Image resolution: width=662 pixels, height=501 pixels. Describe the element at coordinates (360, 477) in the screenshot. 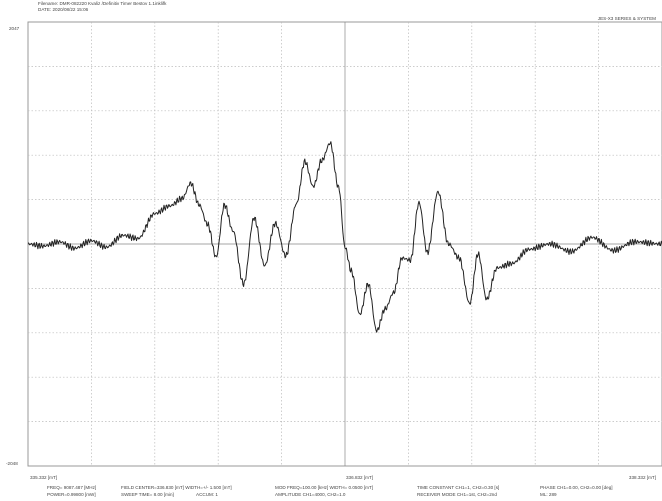

I see `x-tick-center: 336.832 [mT]` at that location.